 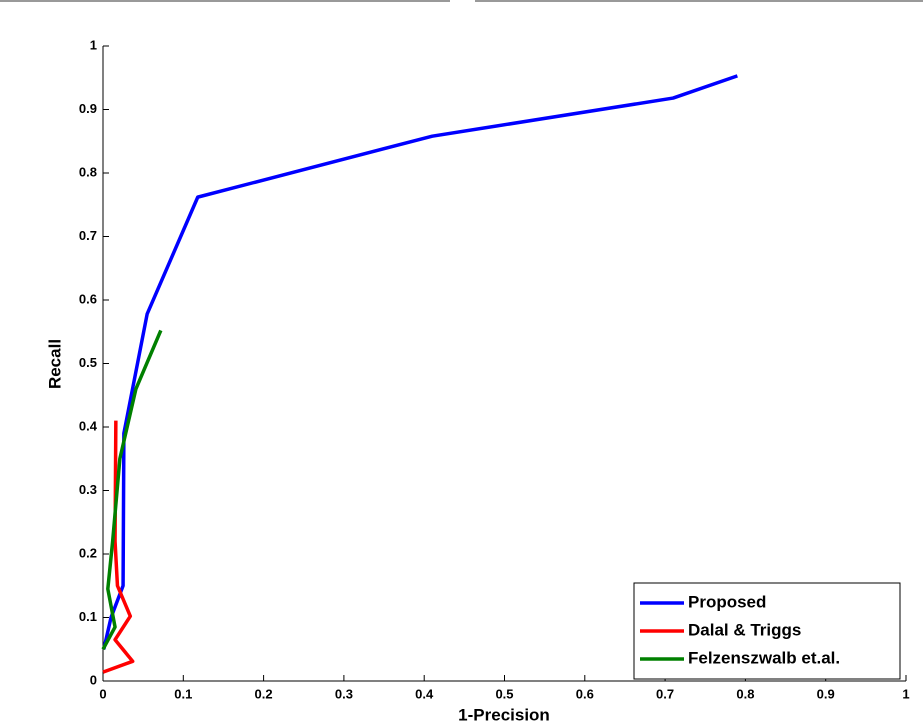 I want to click on legend-label: Proposed, so click(x=727, y=601).